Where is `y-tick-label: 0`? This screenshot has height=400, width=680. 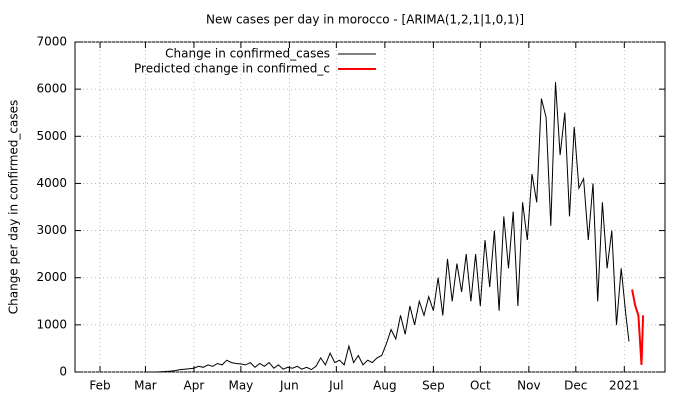
y-tick-label: 0 is located at coordinates (63, 372).